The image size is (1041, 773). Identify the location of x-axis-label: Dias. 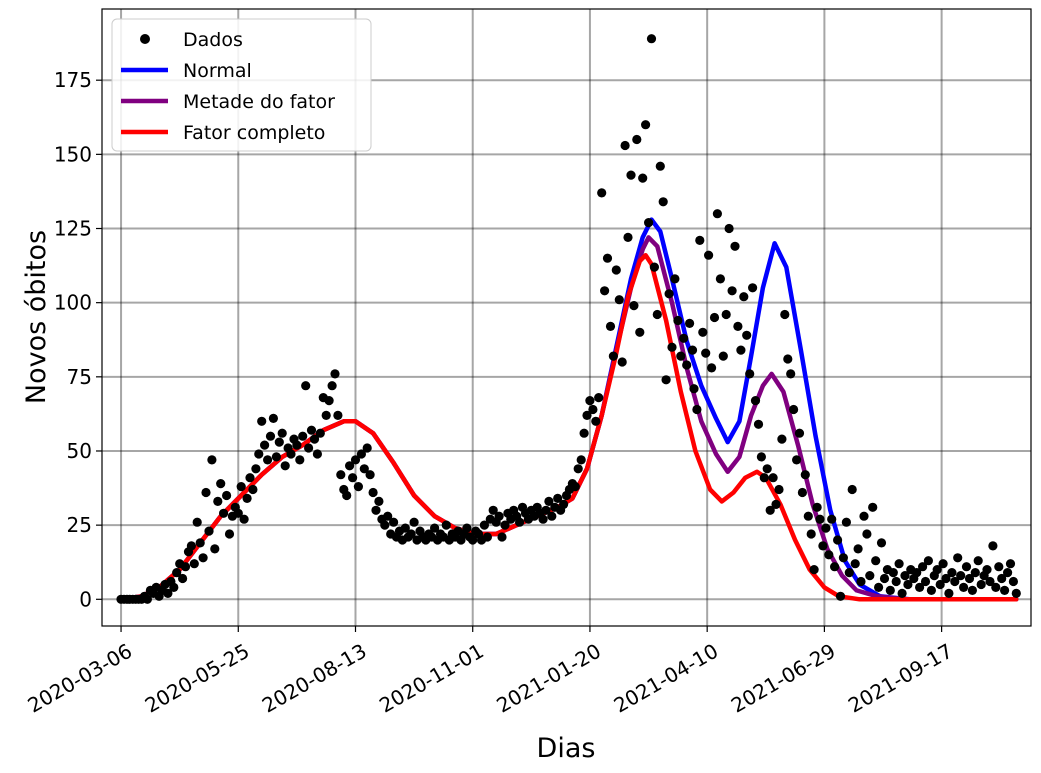
(566, 748).